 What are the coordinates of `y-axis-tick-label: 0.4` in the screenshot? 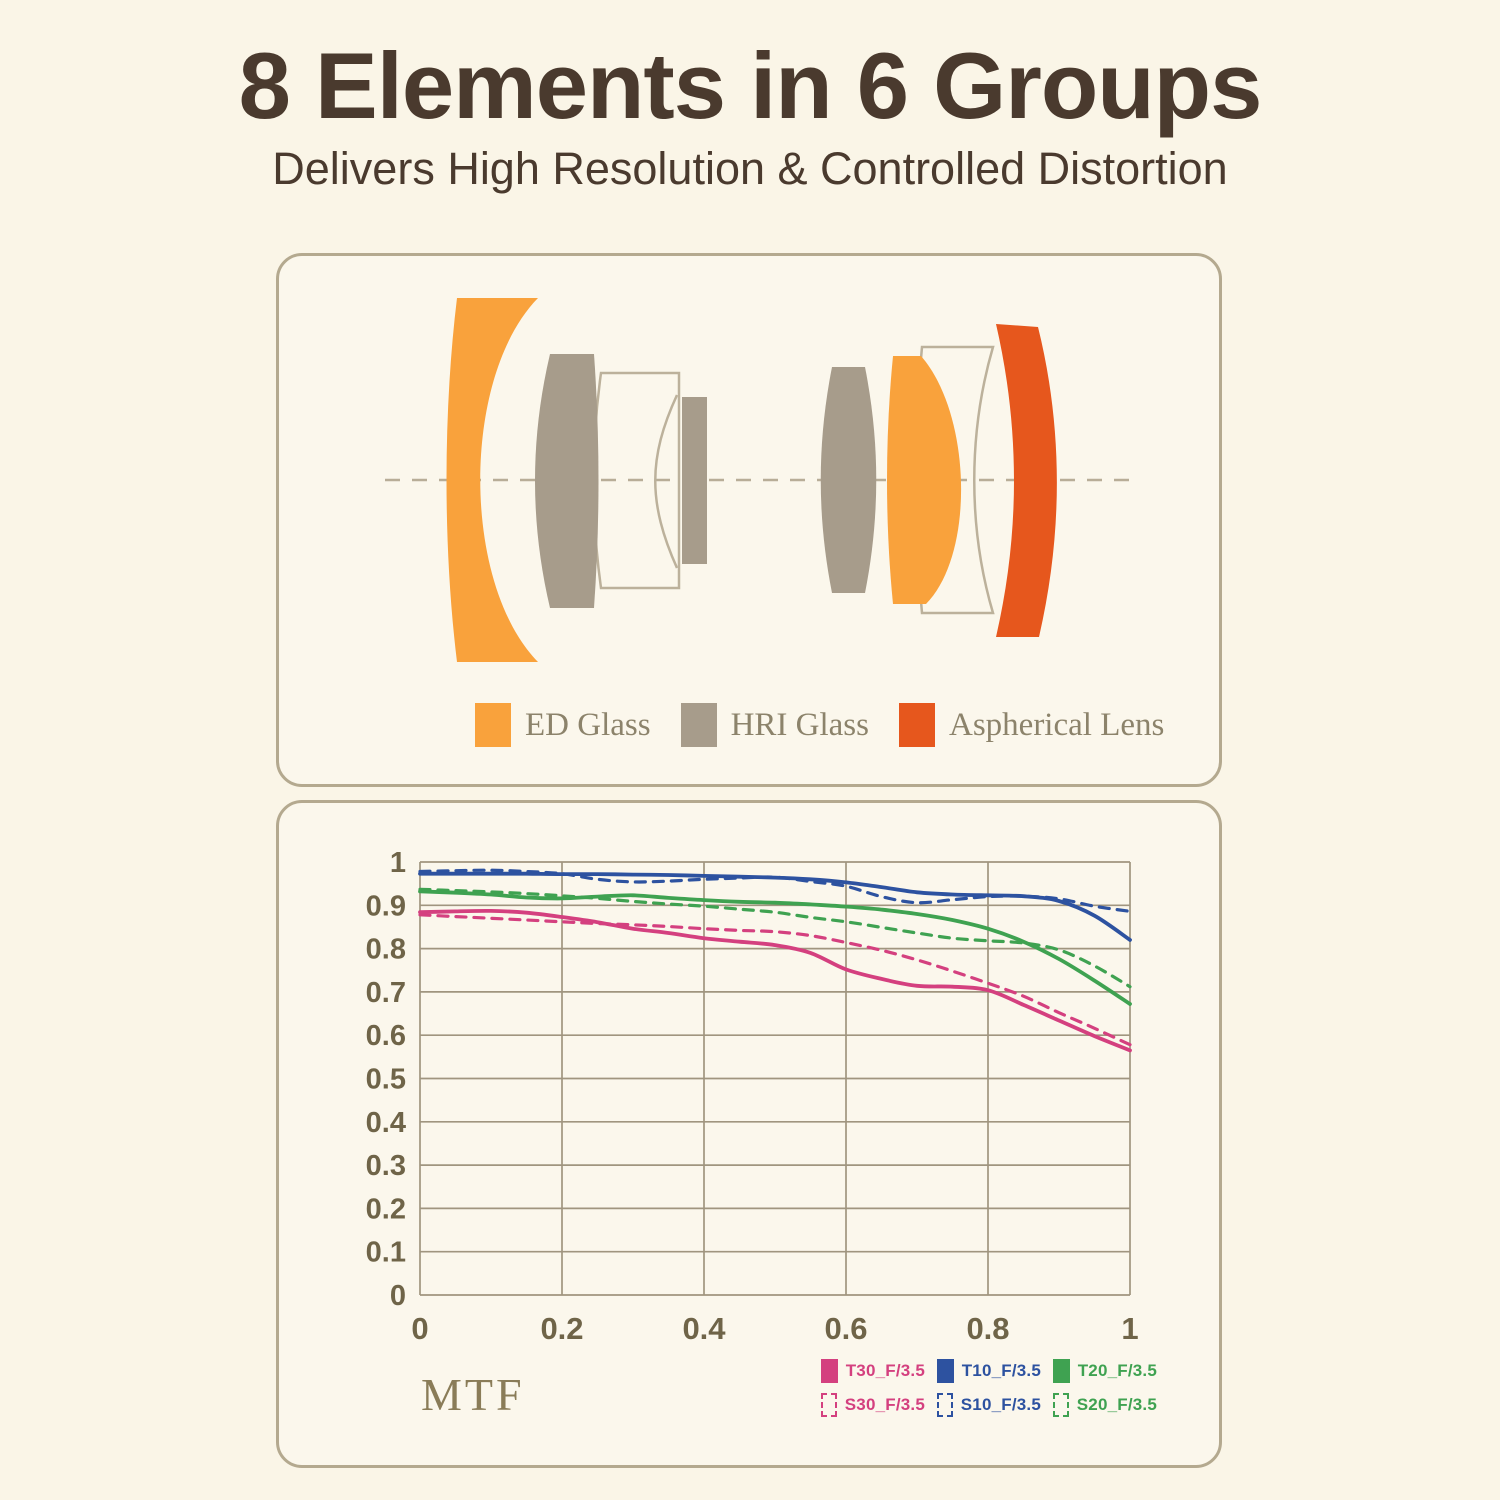 It's located at (386, 1123).